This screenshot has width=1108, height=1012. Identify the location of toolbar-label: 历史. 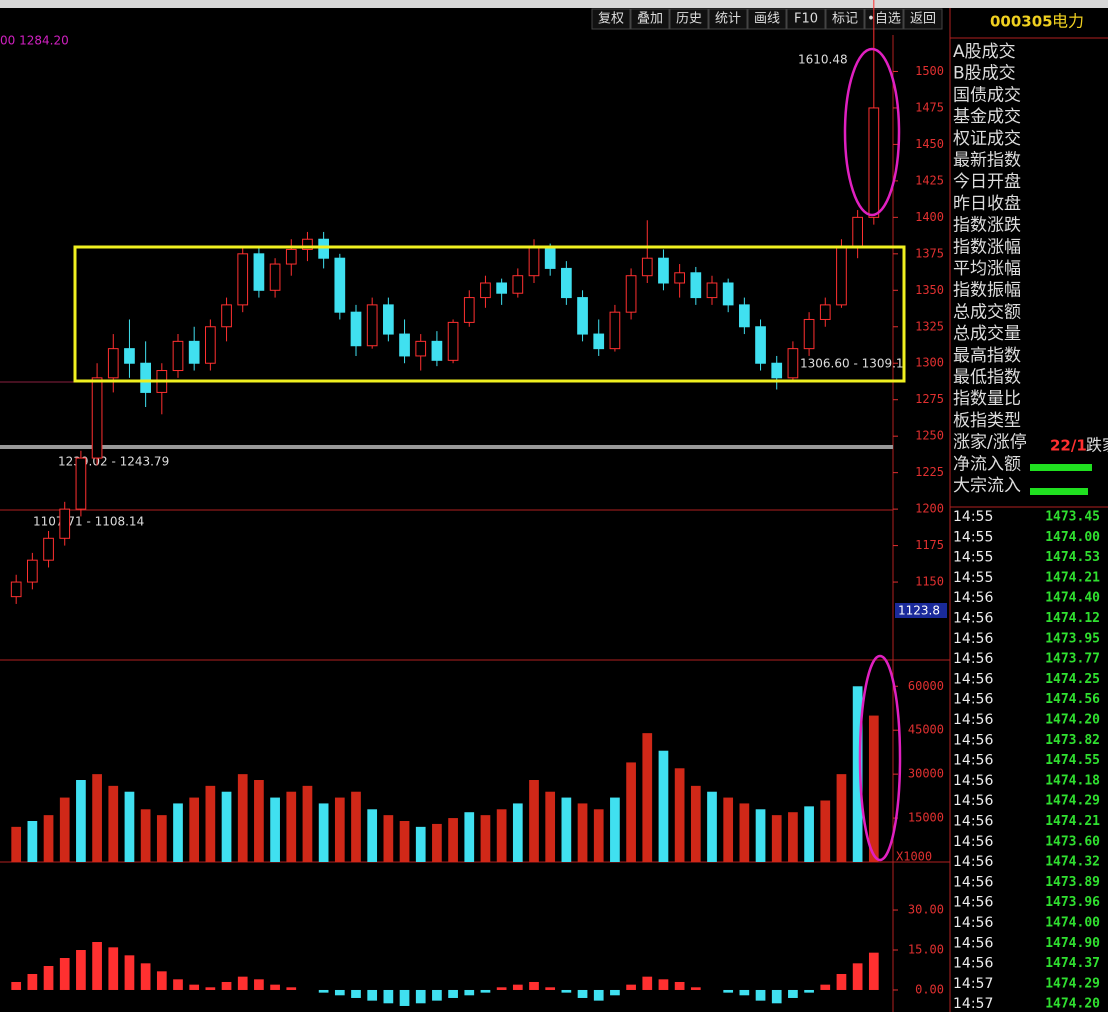
(689, 19).